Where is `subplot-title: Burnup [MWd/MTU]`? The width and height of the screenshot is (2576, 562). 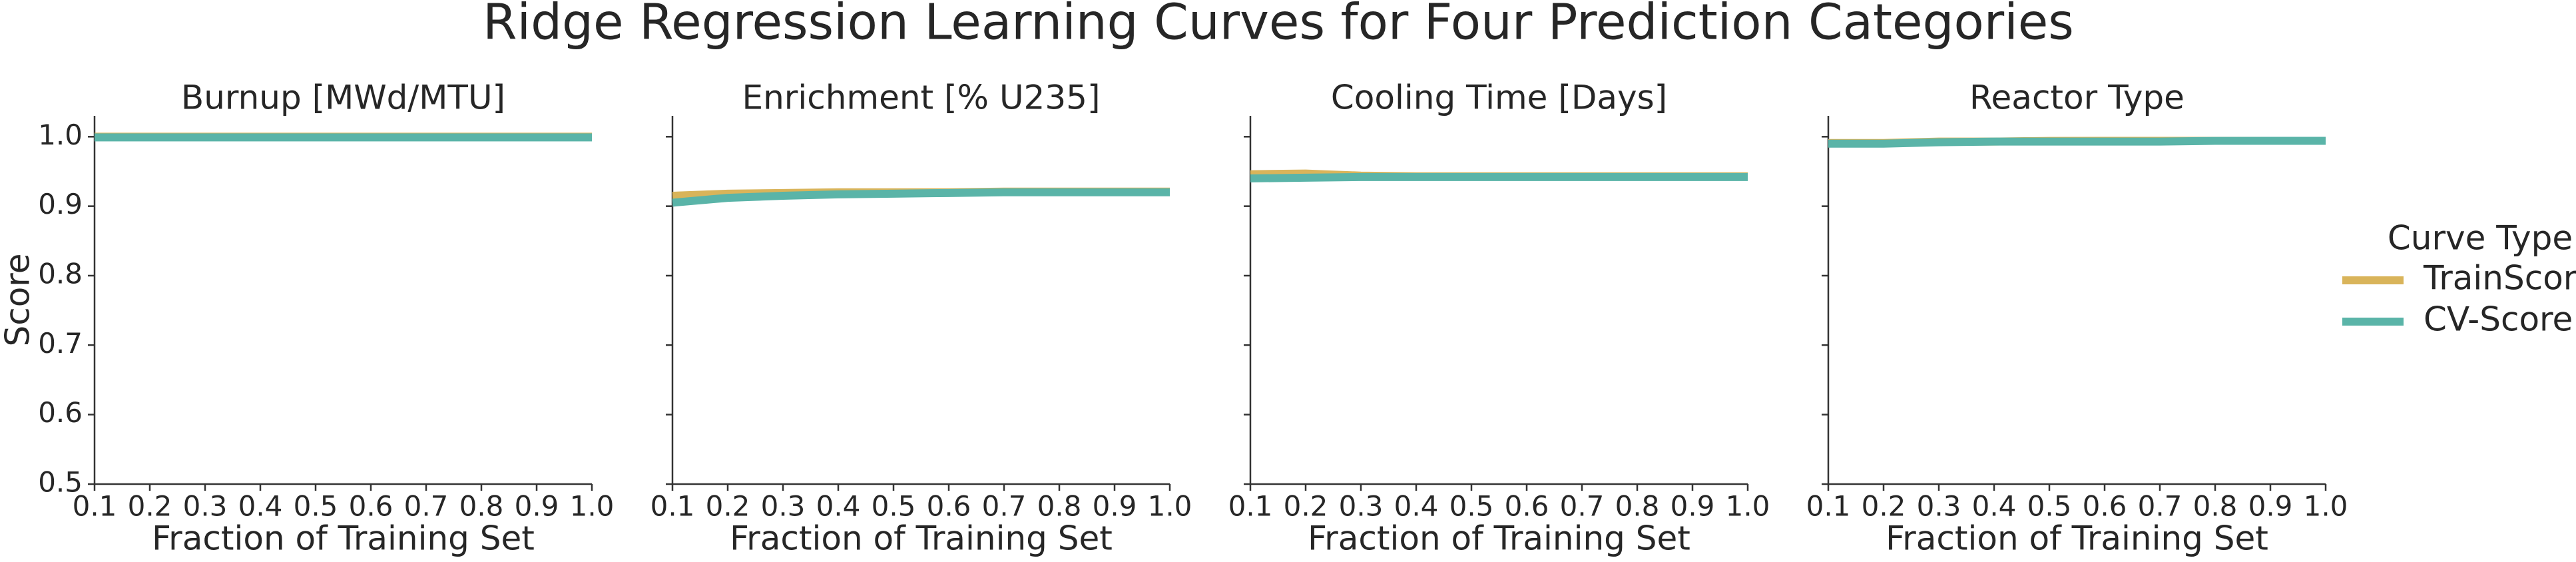
subplot-title: Burnup [MWd/MTU] is located at coordinates (343, 98).